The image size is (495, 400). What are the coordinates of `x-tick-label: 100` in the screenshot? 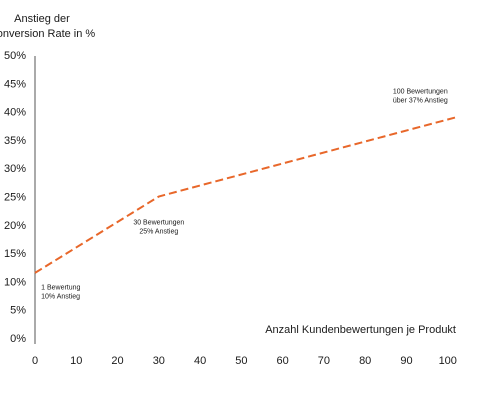 It's located at (448, 361).